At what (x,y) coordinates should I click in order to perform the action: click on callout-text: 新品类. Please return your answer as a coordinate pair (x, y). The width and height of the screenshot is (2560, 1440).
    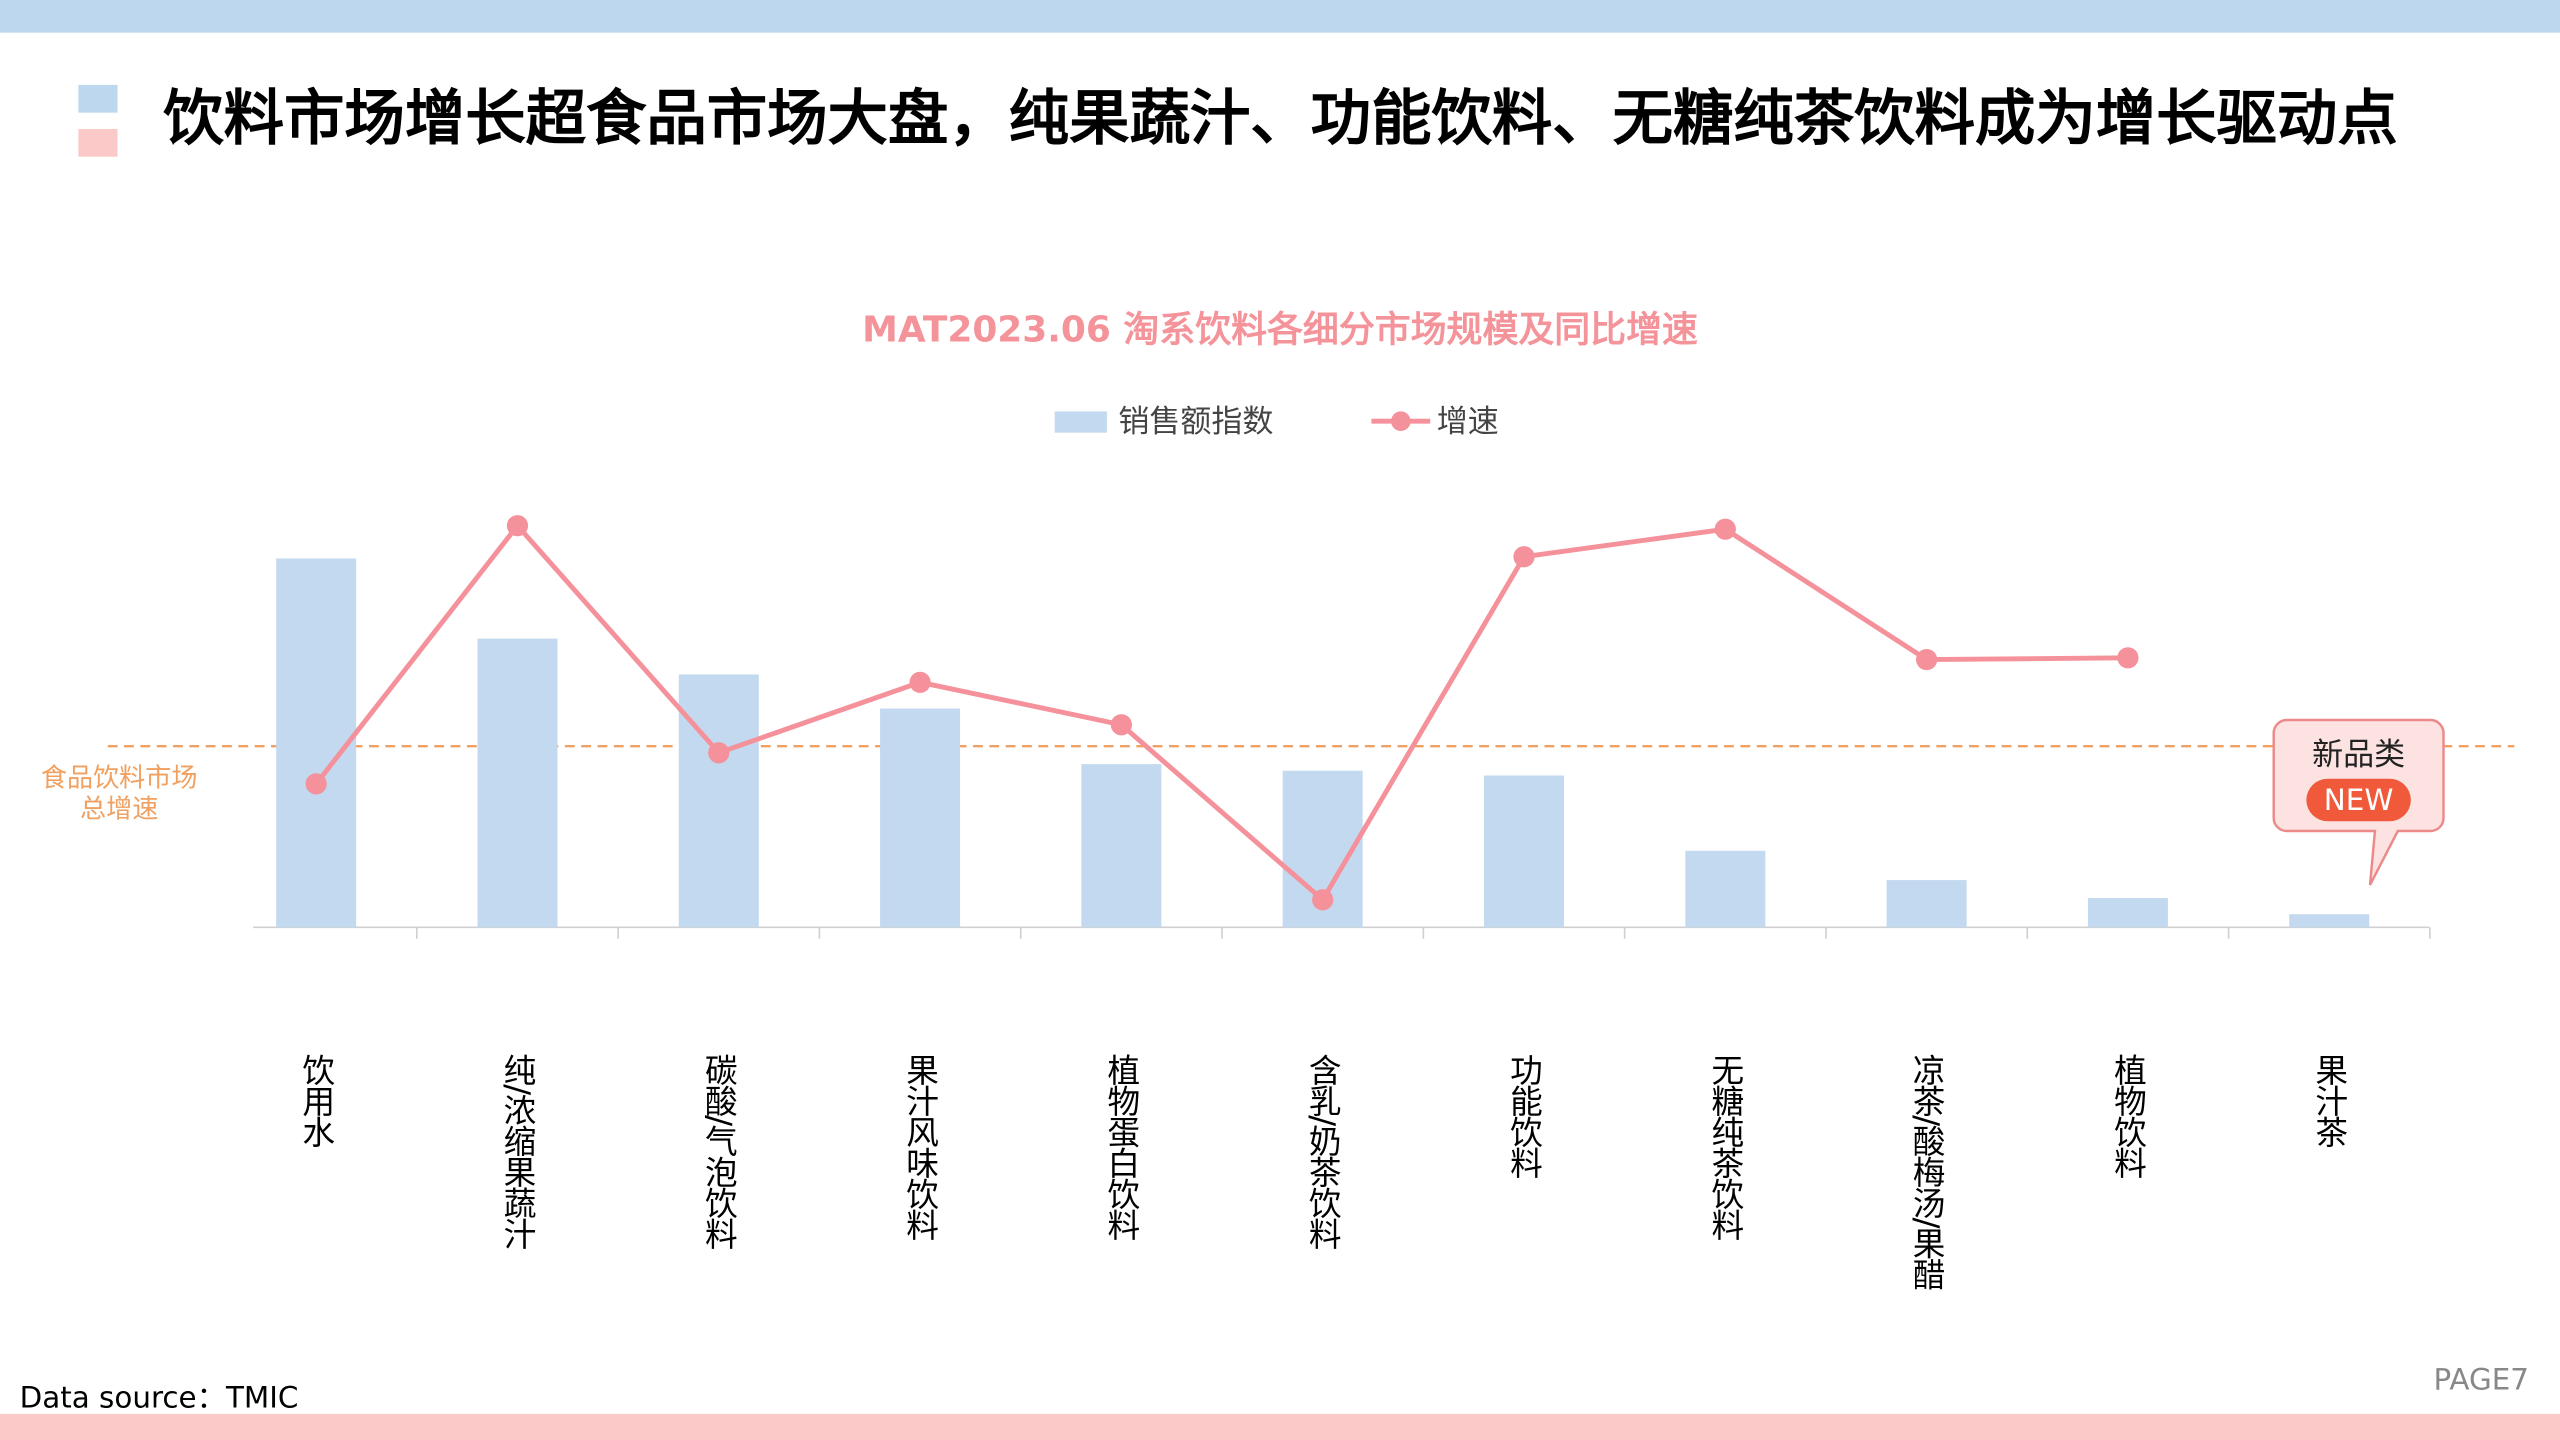
    Looking at the image, I should click on (2358, 755).